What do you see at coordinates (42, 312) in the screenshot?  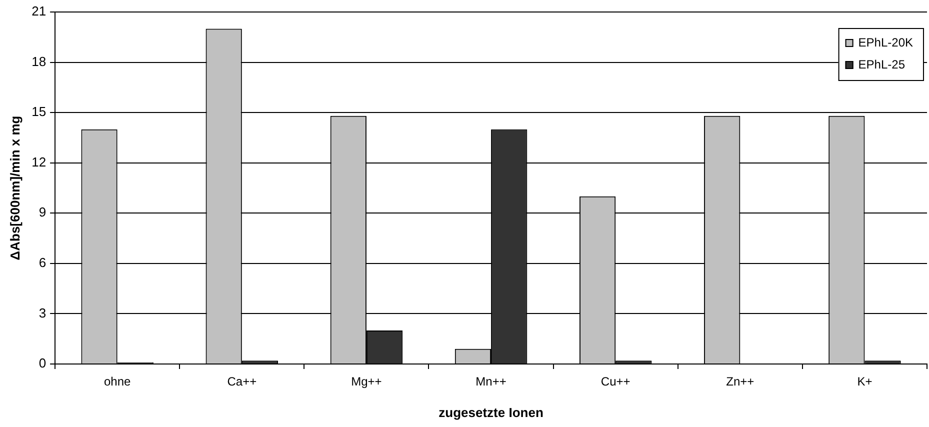 I see `y-tick-label: 3` at bounding box center [42, 312].